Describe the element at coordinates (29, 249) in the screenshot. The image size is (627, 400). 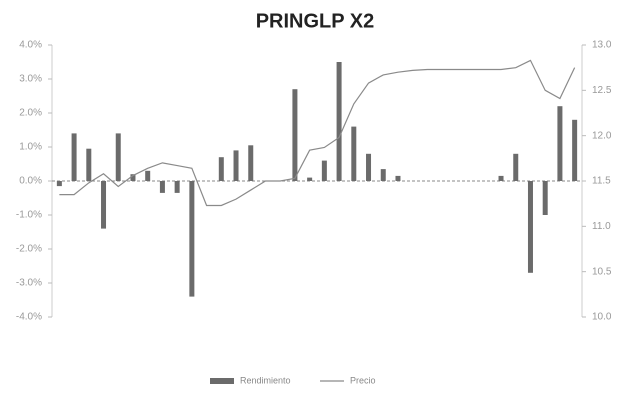
I see `y-tick-label: -2.0%` at that location.